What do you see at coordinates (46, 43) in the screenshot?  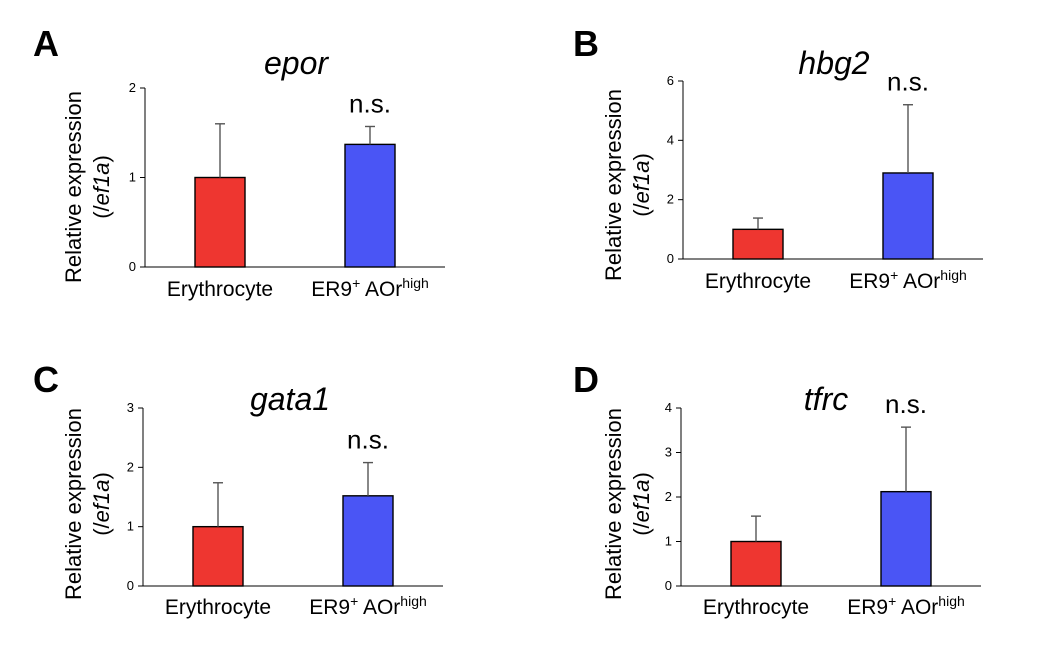 I see `panel-letter: A` at bounding box center [46, 43].